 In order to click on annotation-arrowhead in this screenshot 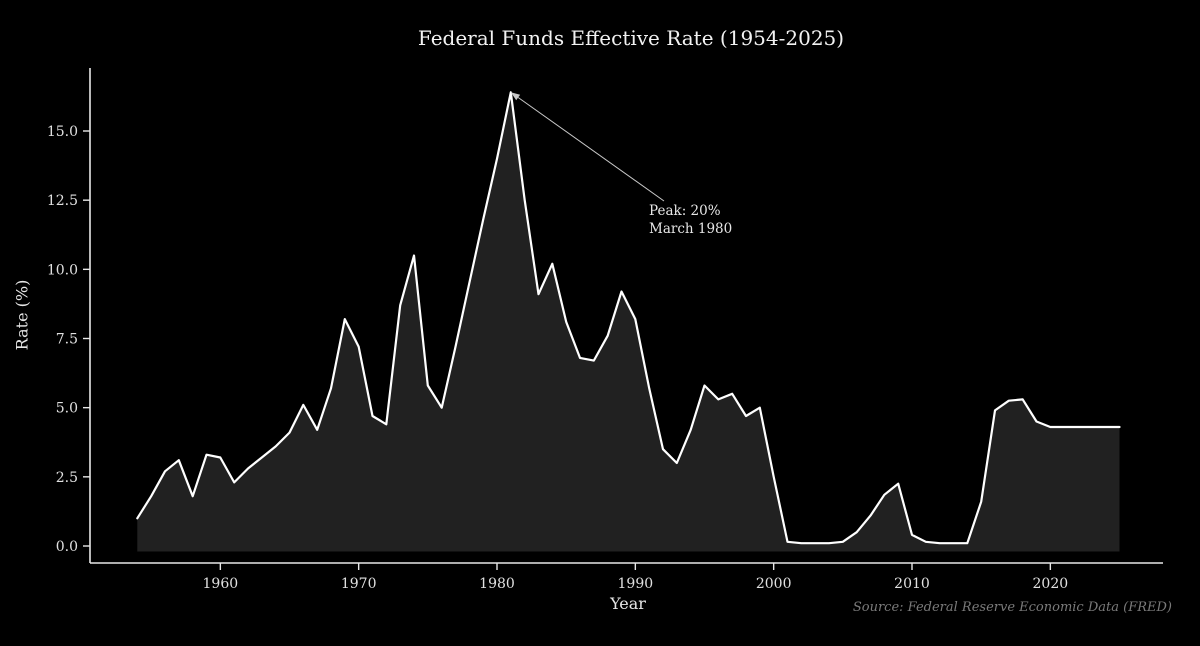, I will do `click(515, 96)`.